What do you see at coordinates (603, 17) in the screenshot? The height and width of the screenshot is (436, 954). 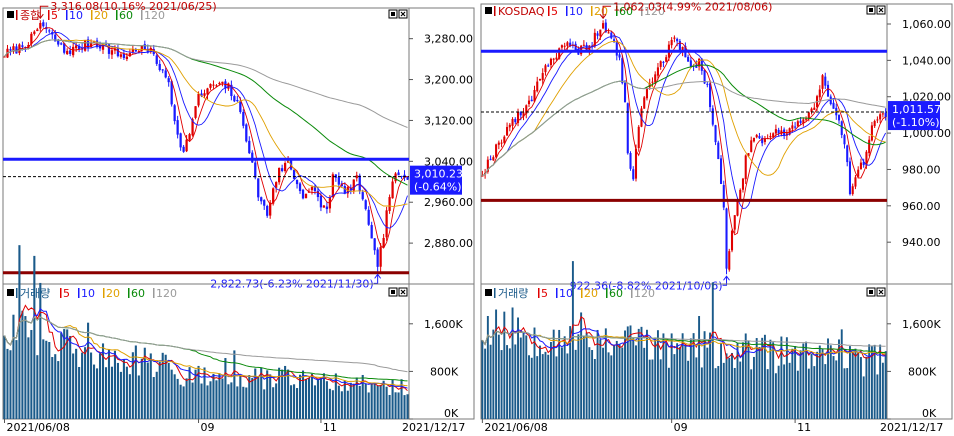 I see `high-arrowhead-icon` at bounding box center [603, 17].